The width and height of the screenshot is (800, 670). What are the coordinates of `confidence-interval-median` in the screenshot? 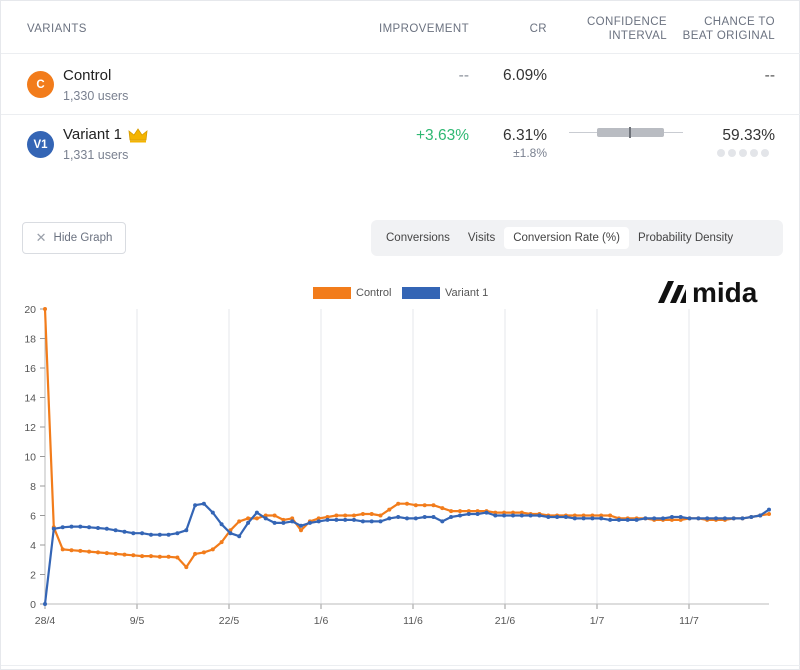 It's located at (630, 132).